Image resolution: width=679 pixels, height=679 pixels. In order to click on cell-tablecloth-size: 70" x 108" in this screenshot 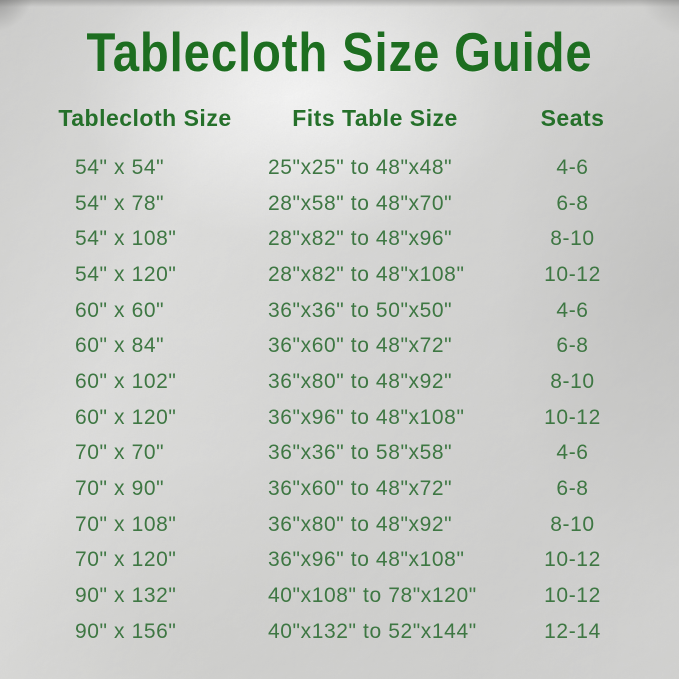, I will do `click(126, 524)`.